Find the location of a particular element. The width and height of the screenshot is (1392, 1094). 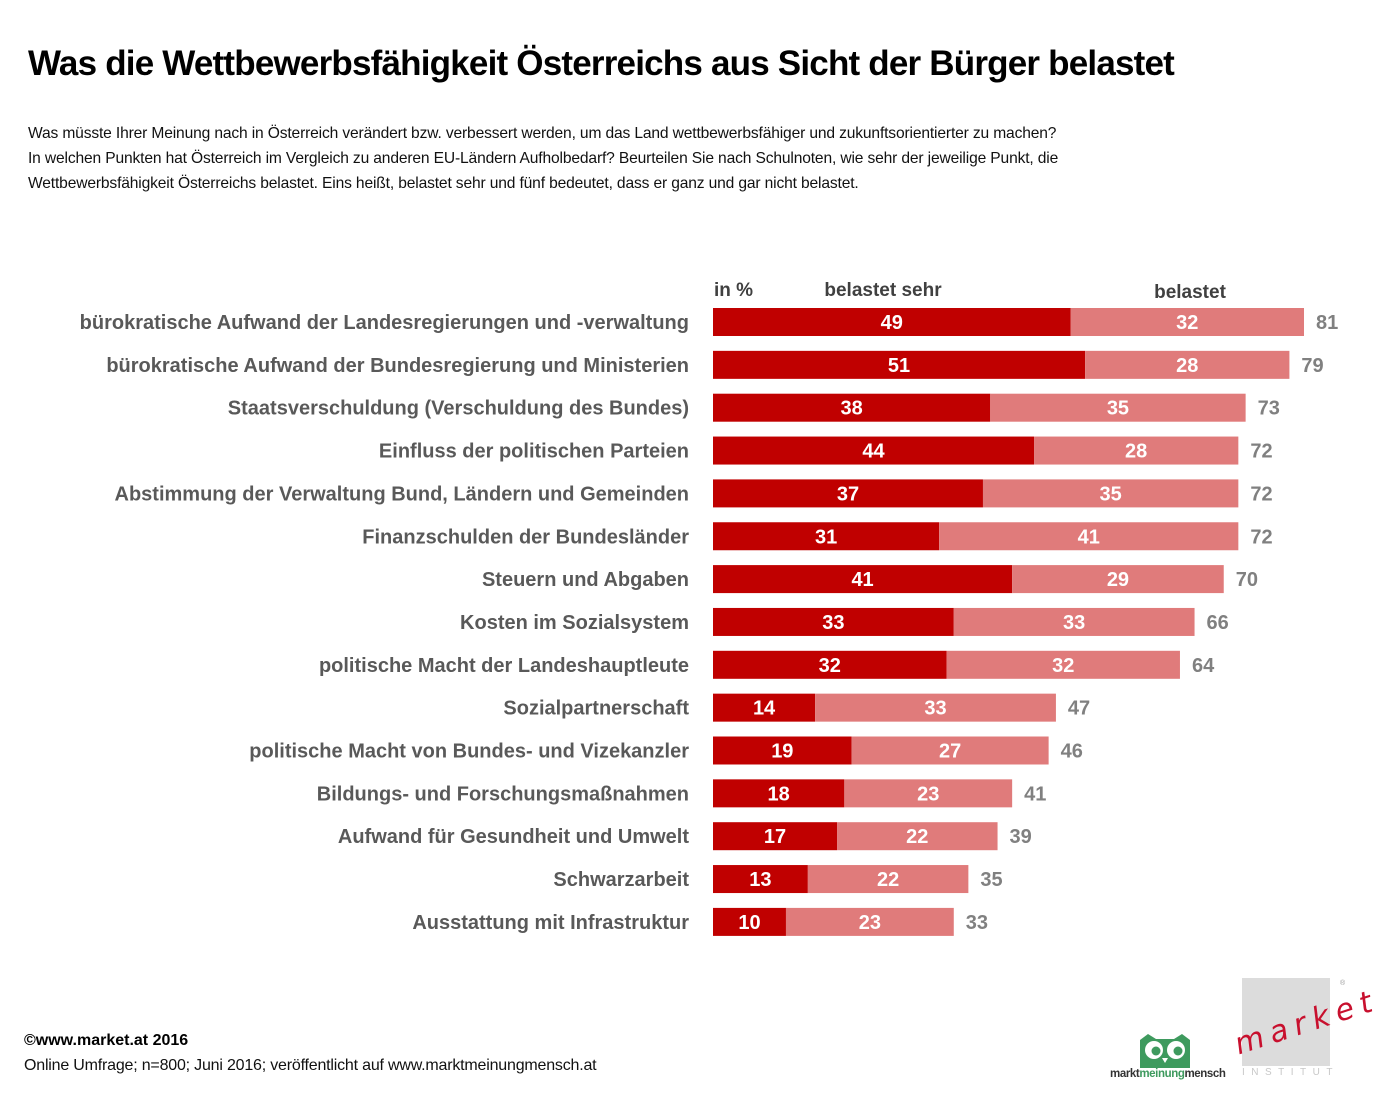

category-label: Kosten im Sozialsystem is located at coordinates (574, 623).